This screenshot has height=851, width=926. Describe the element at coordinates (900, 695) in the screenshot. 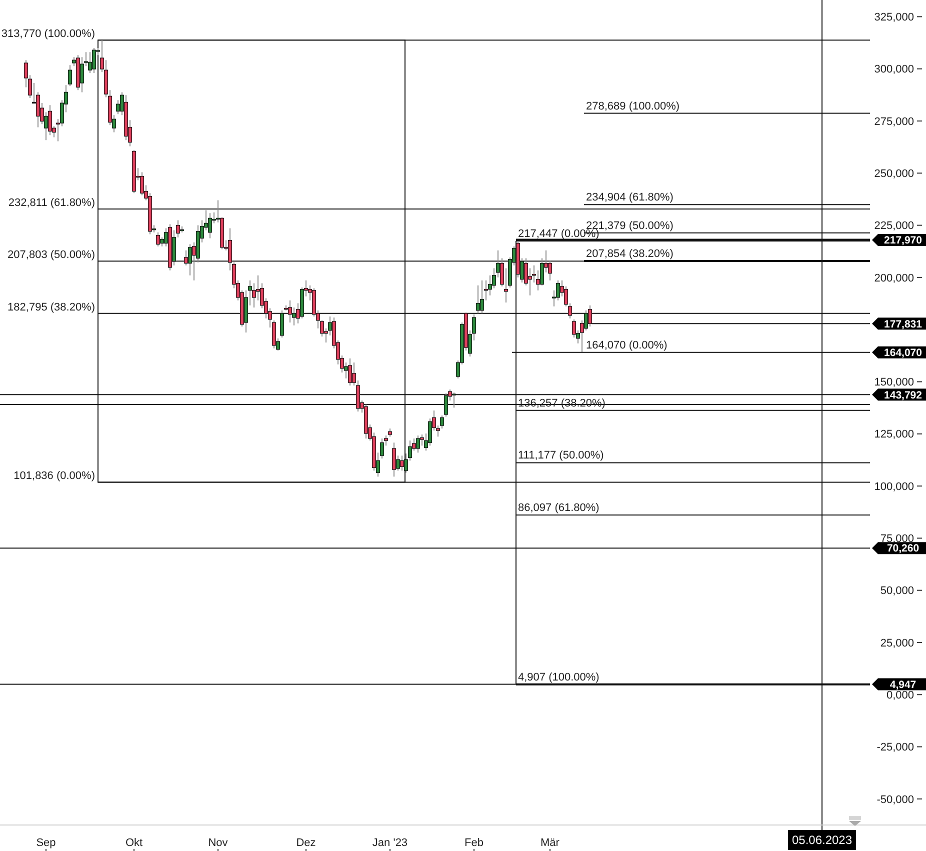

I see `y-tick-label: 0,000` at that location.